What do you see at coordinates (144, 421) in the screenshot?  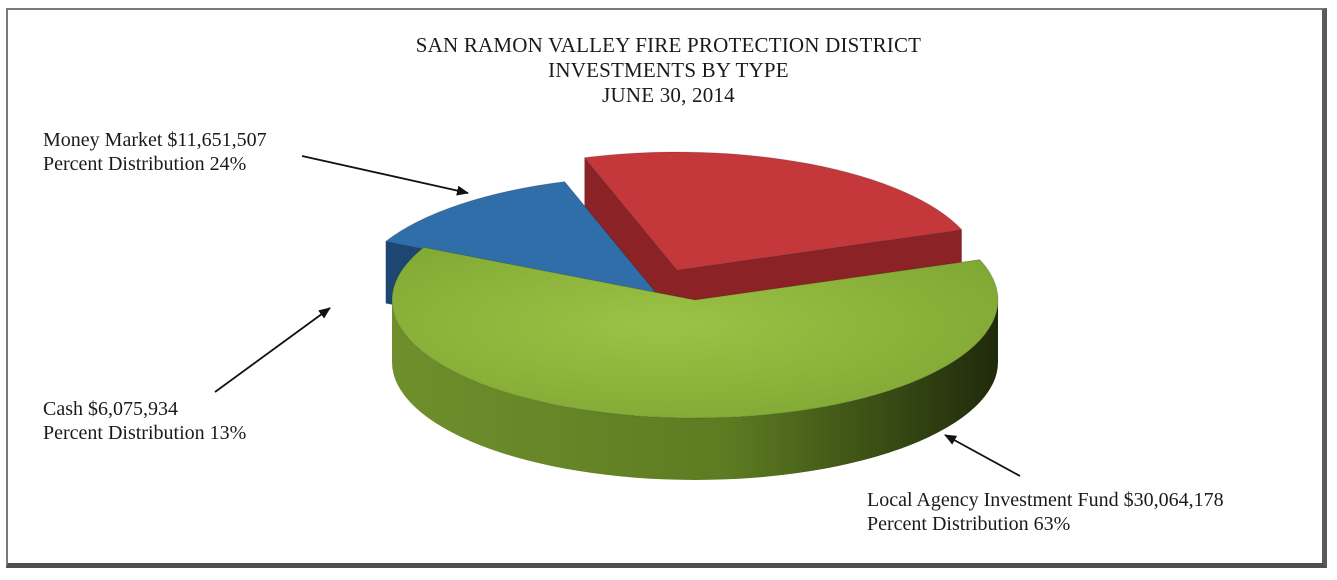 I see `callout-cash: Cash $6,075,934 Percent Distribution 13%` at bounding box center [144, 421].